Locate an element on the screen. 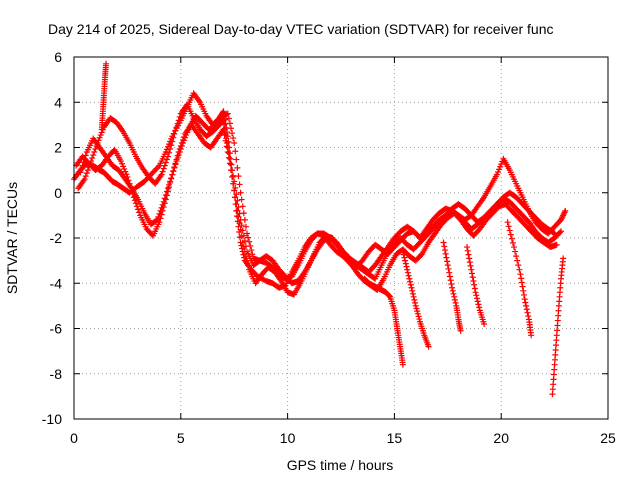 The width and height of the screenshot is (640, 480). y-tick-label: -8 is located at coordinates (56, 374).